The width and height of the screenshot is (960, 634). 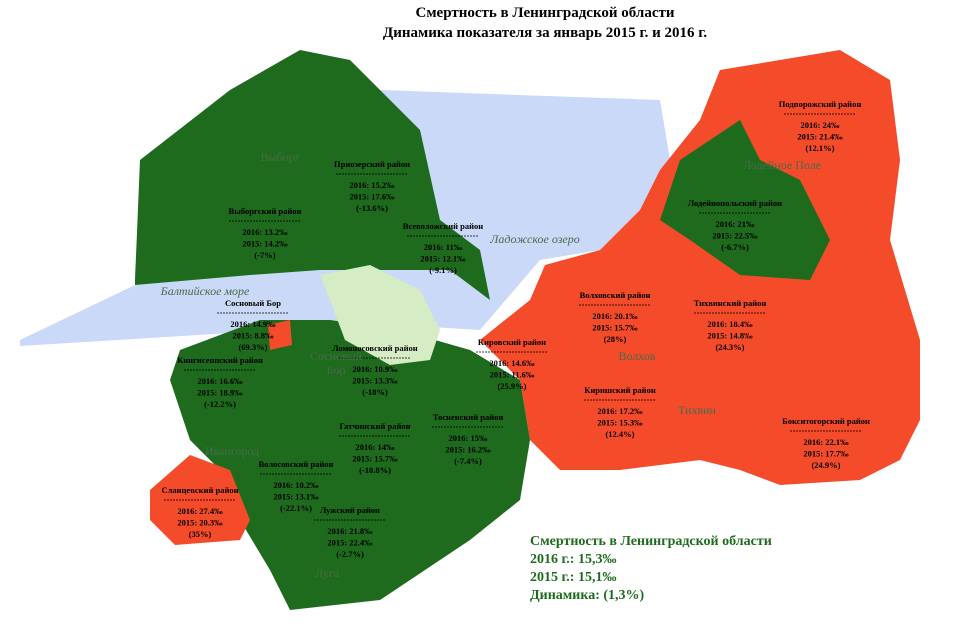 What do you see at coordinates (820, 104) in the screenshot?
I see `district-name: Подпорожский район` at bounding box center [820, 104].